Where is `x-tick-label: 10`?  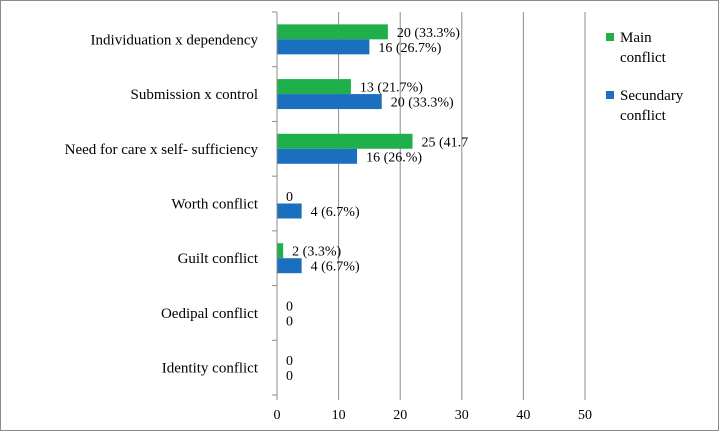
x-tick-label: 10 is located at coordinates (339, 415).